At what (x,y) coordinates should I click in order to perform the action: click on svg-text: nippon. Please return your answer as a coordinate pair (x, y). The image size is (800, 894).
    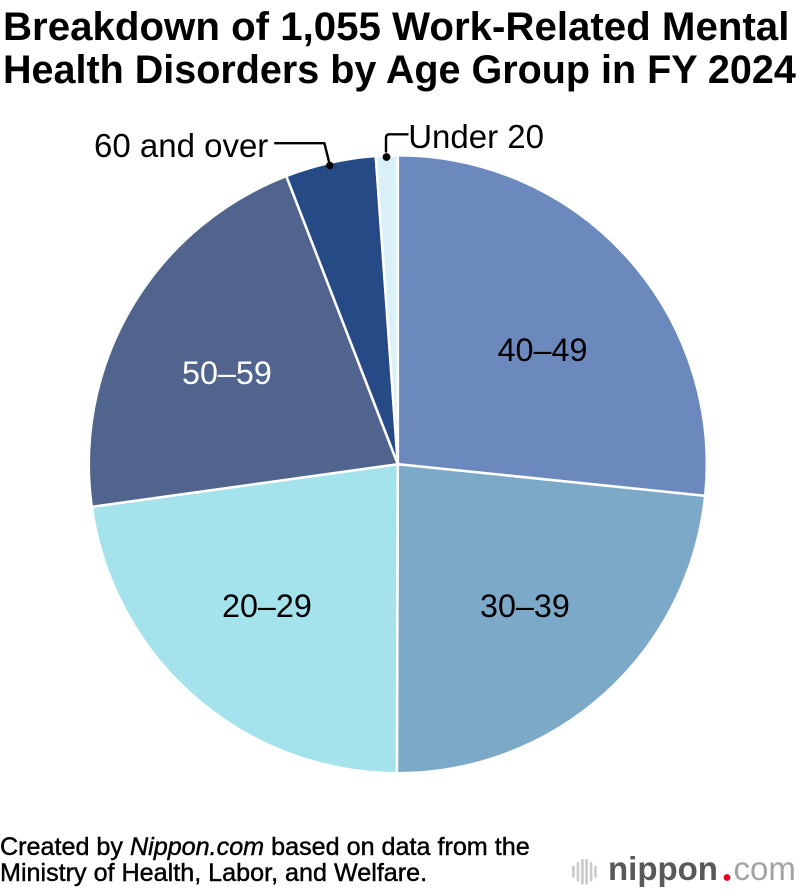
    Looking at the image, I should click on (663, 868).